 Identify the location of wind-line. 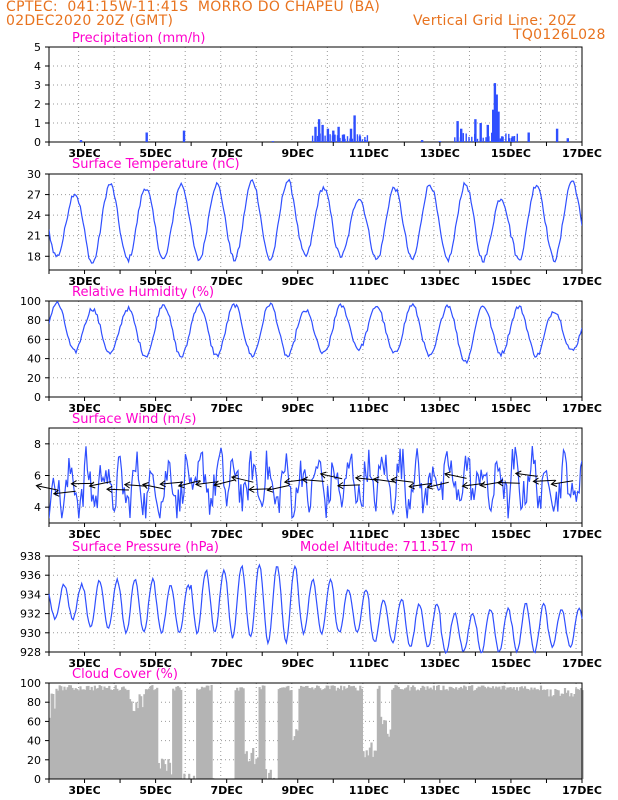
(315, 483).